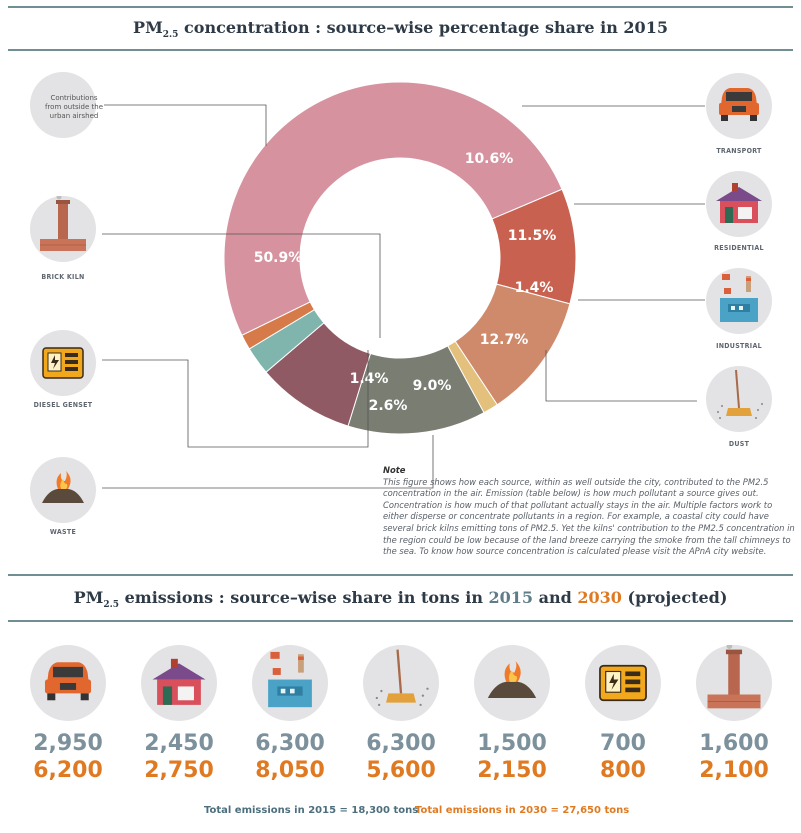 This screenshot has height=833, width=801. I want to click on leader-line-brick-kiln, so click(241, 285).